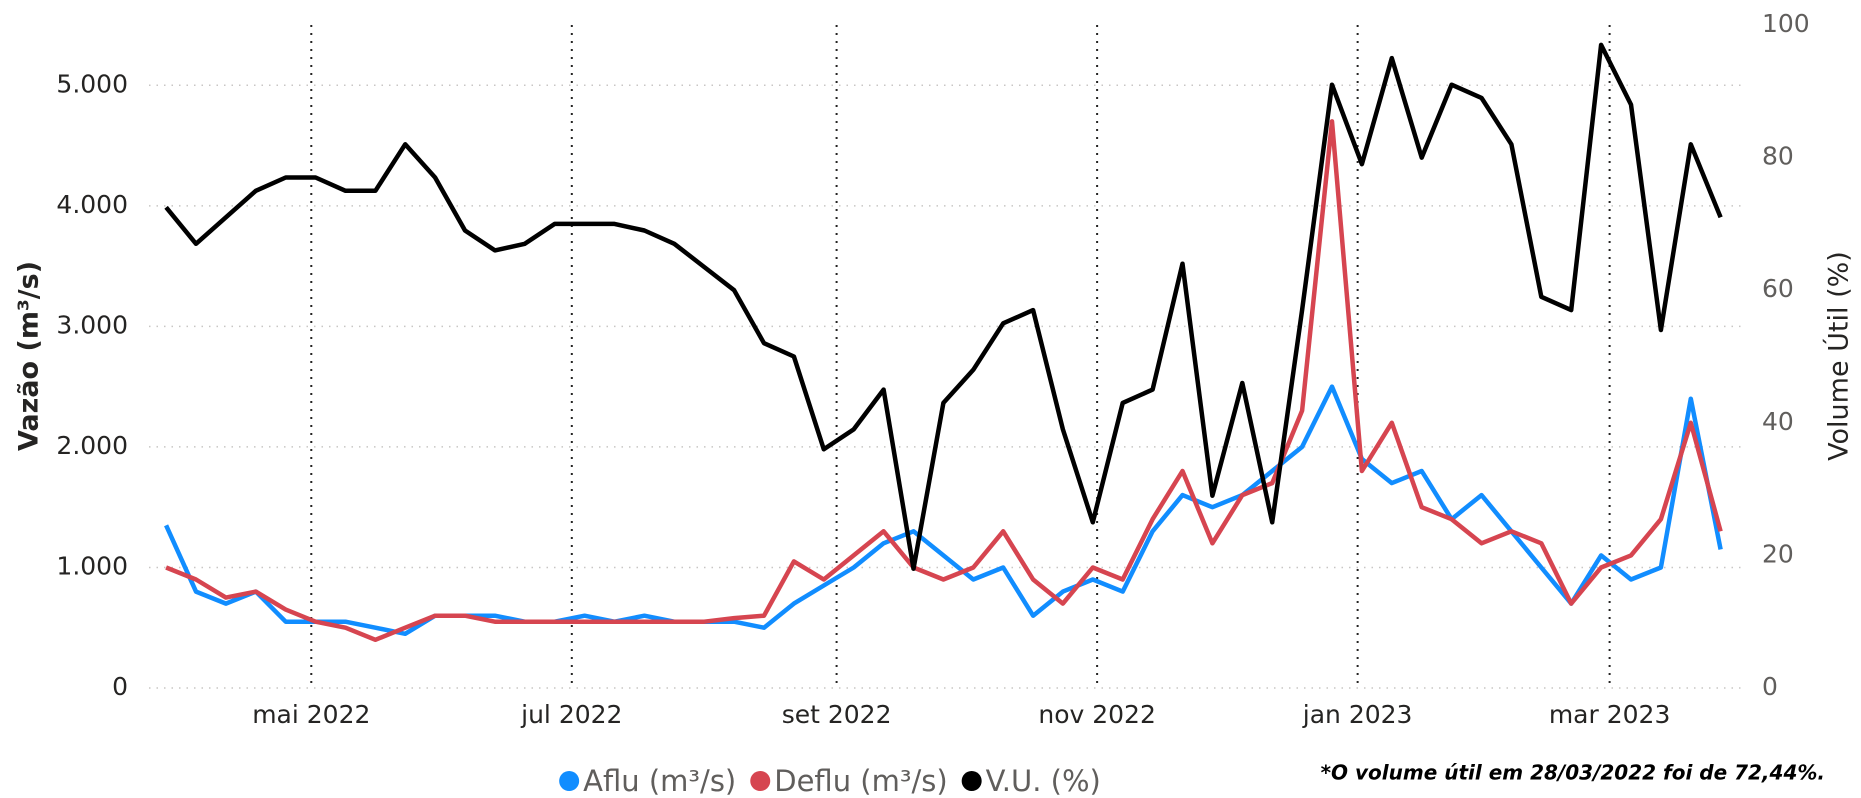  What do you see at coordinates (860, 781) in the screenshot?
I see `legend-label: Deflu (m³/s)` at bounding box center [860, 781].